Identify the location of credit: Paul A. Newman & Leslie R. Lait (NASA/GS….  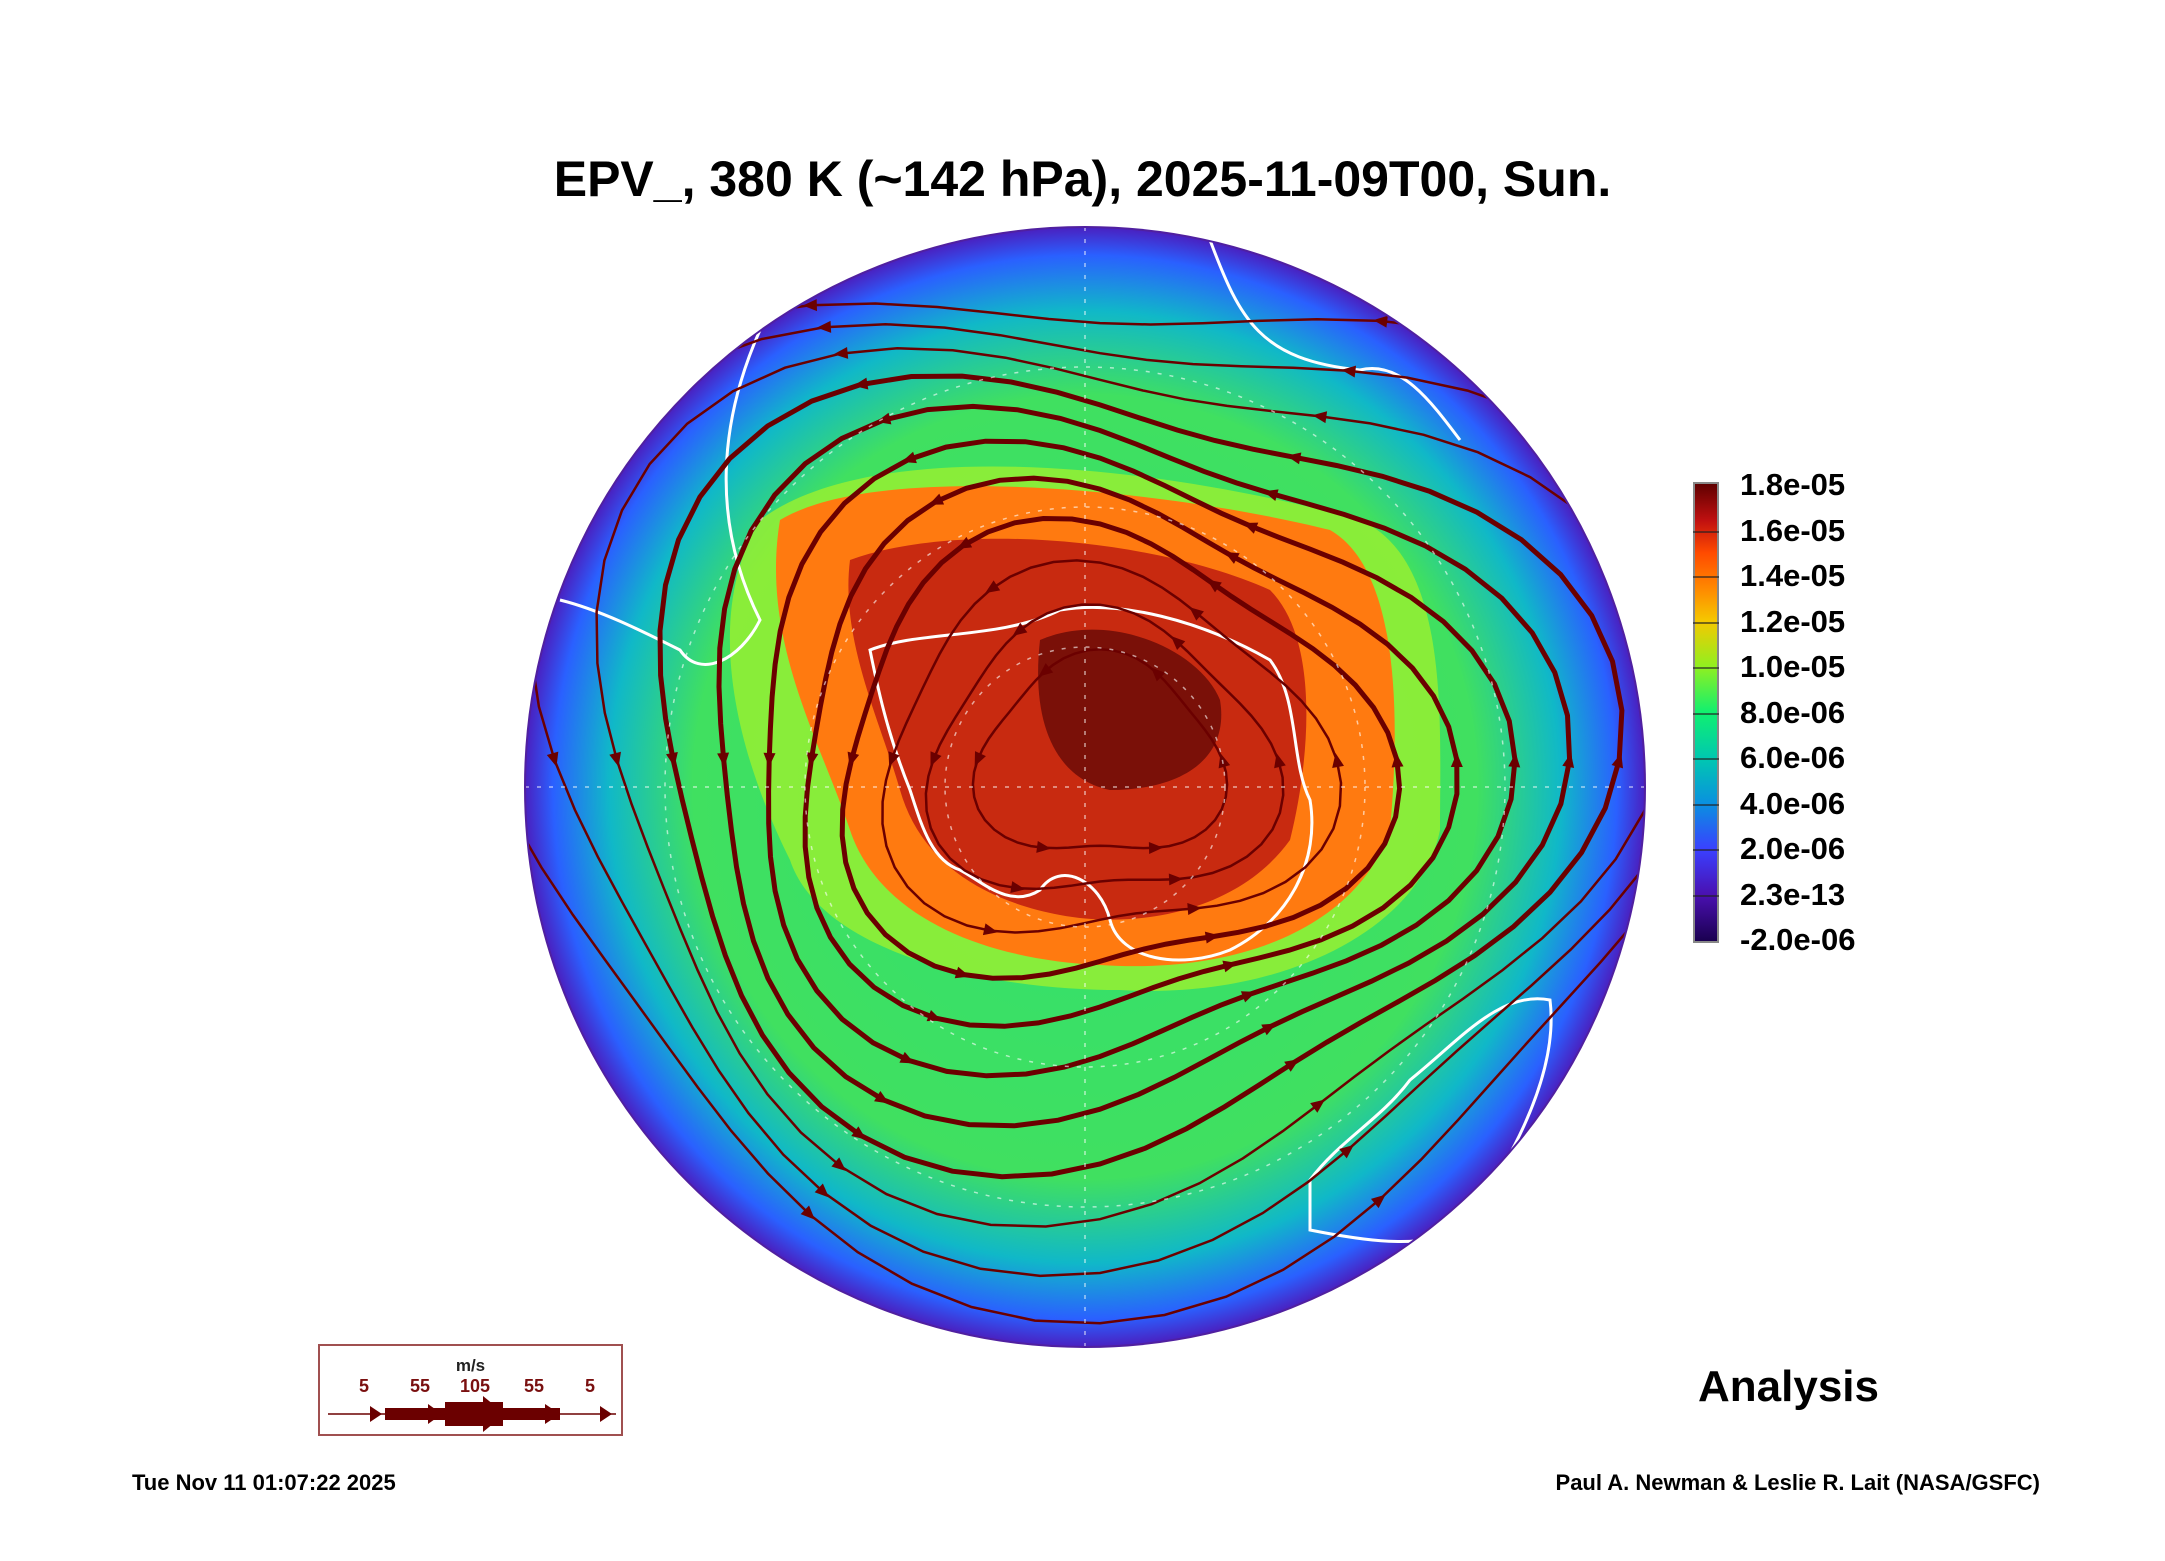
(1797, 1482).